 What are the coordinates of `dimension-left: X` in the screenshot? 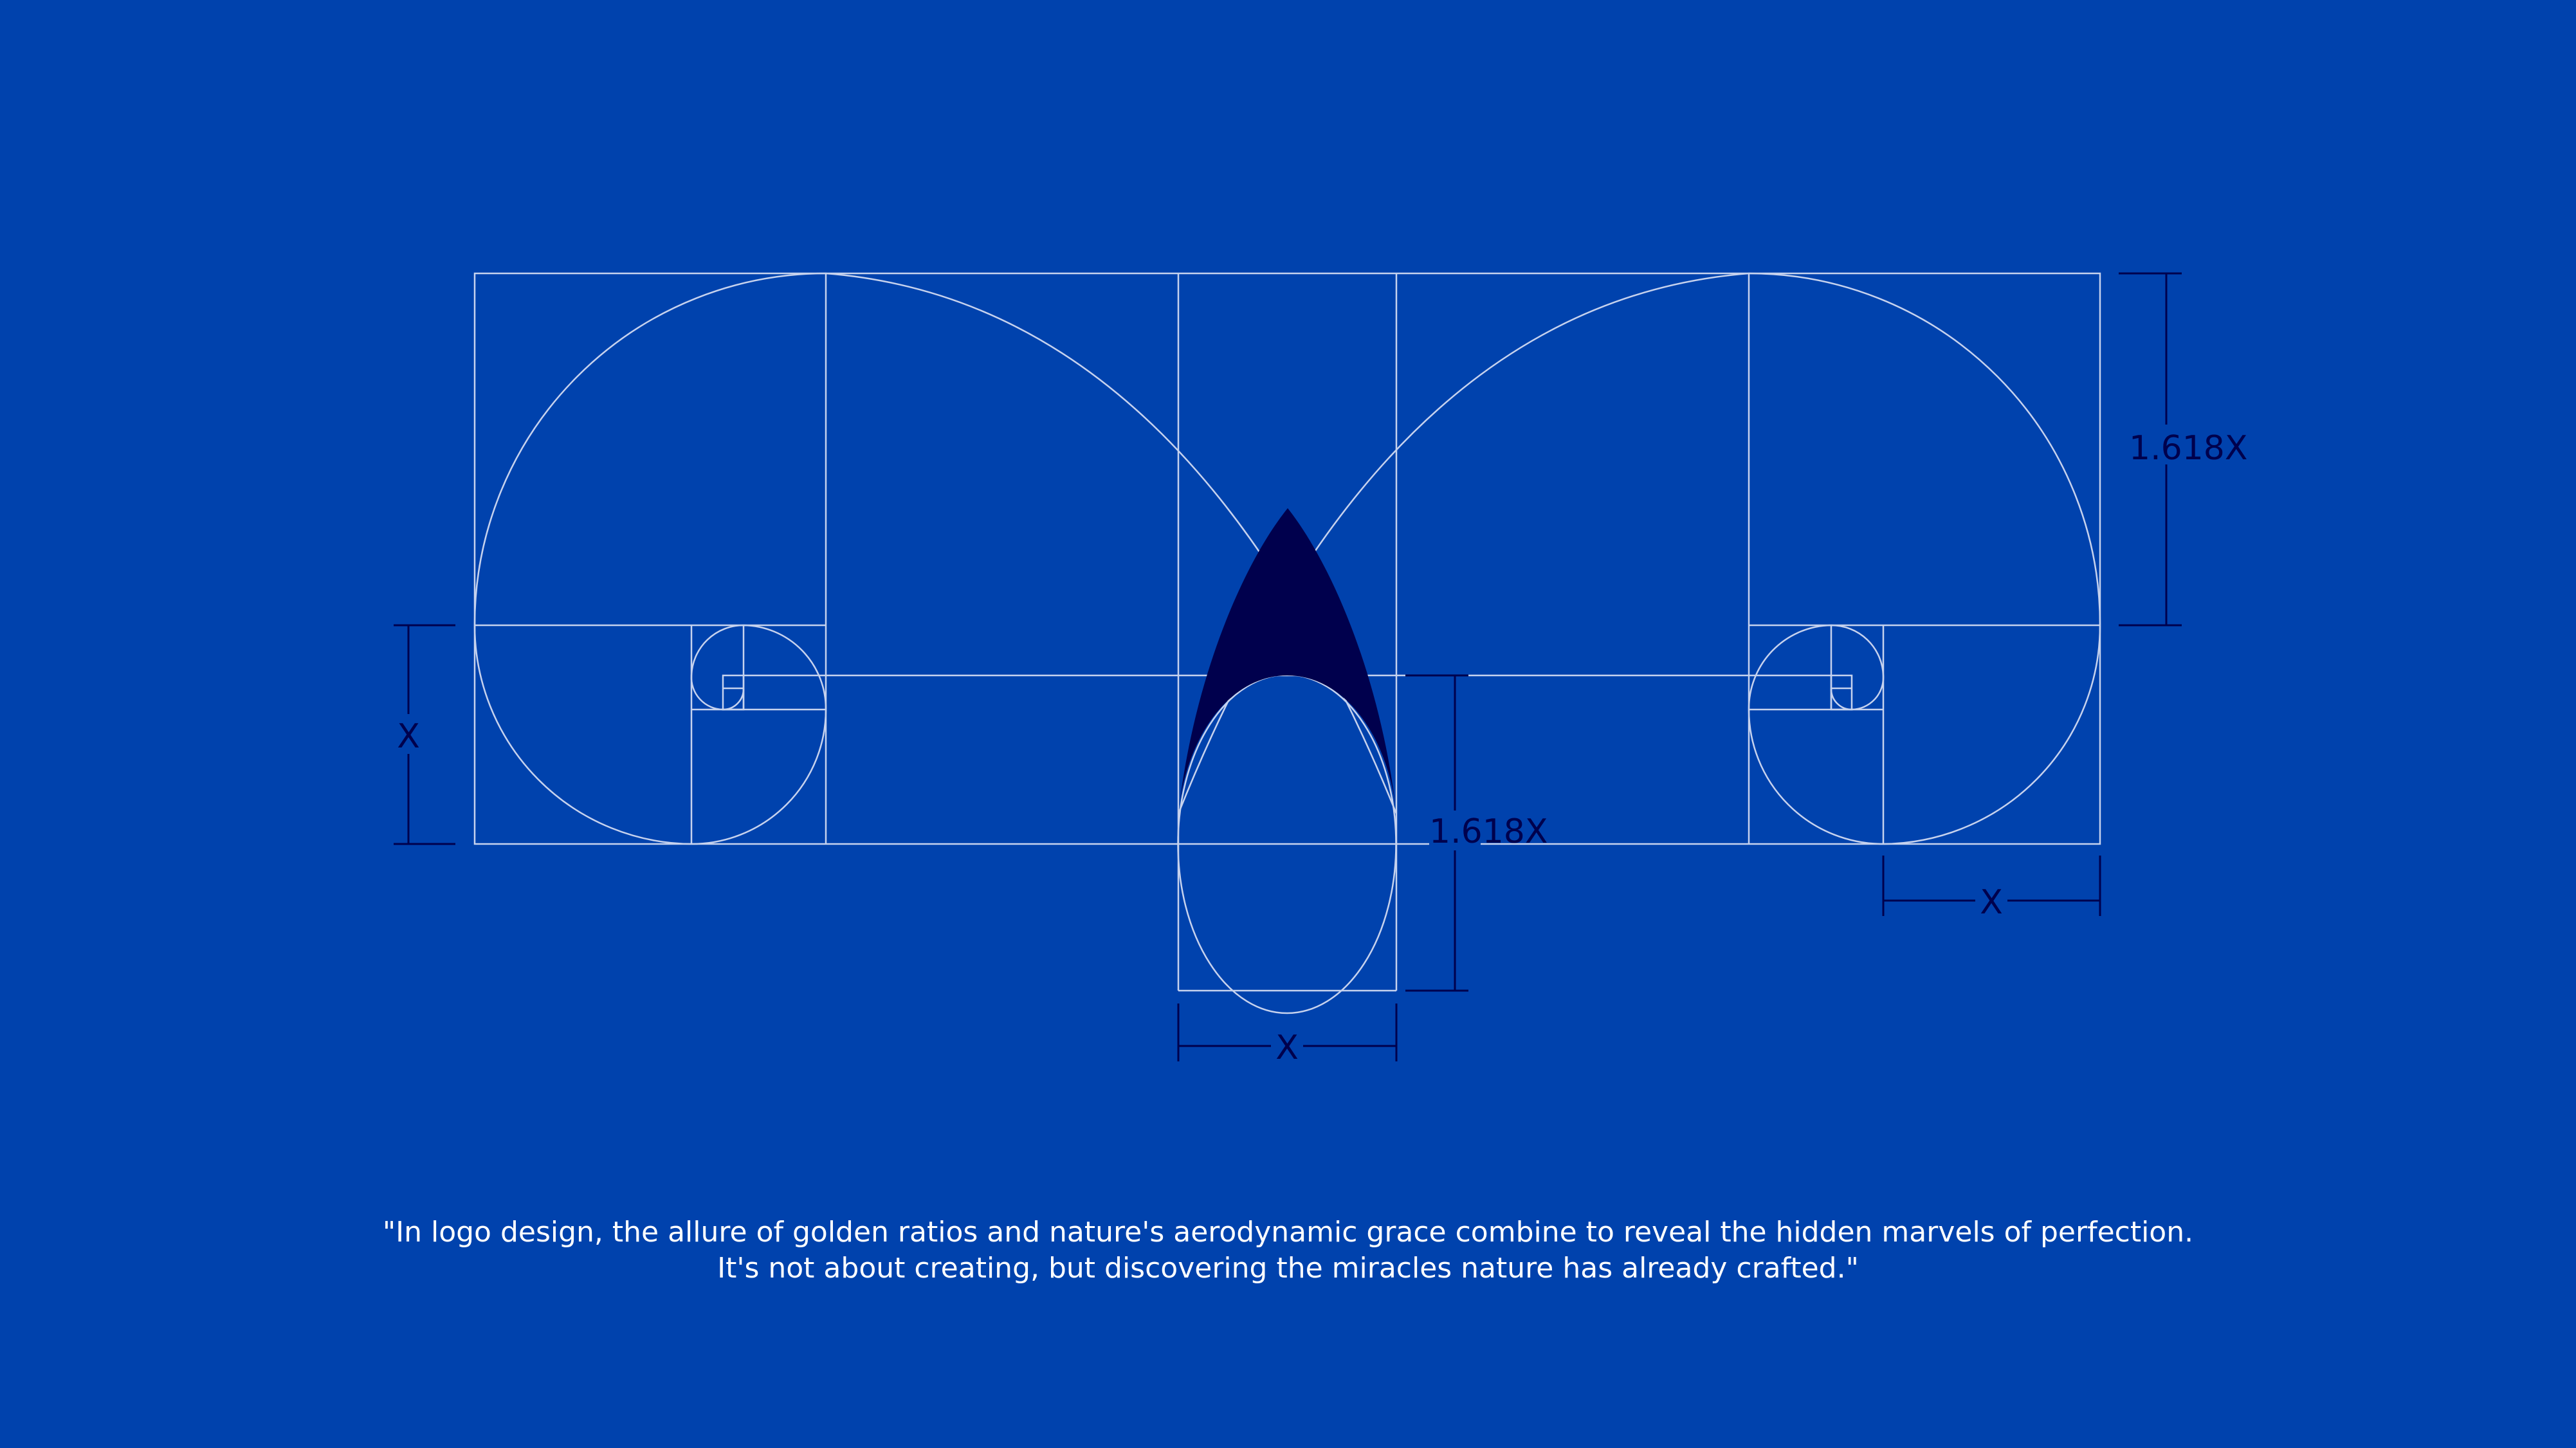 It's located at (424, 734).